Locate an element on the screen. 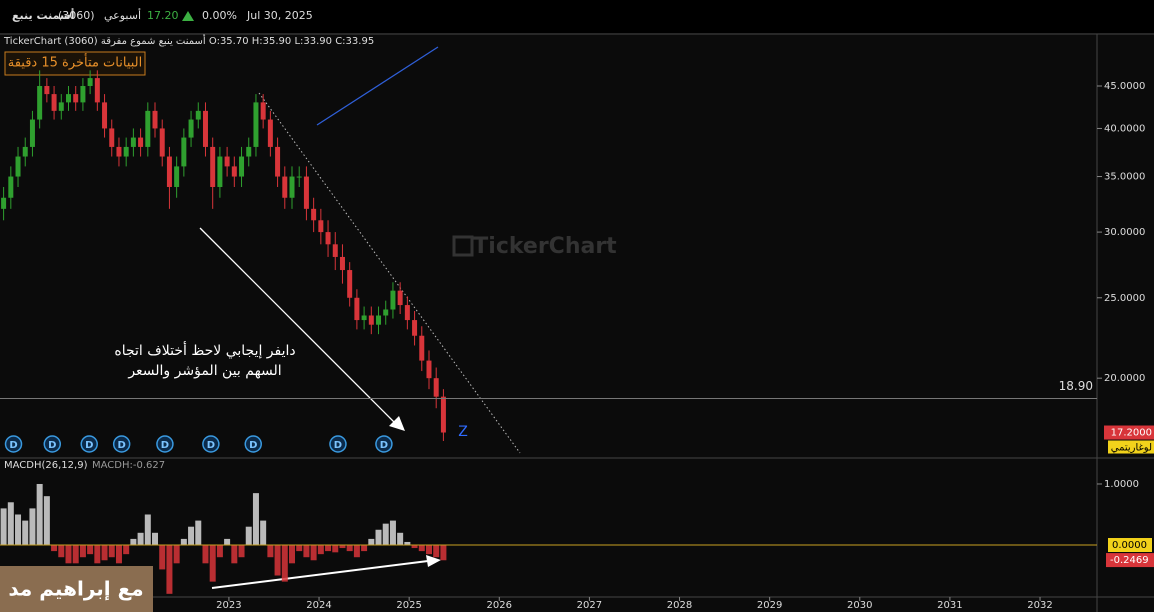  footer-badge is located at coordinates (76, 589).